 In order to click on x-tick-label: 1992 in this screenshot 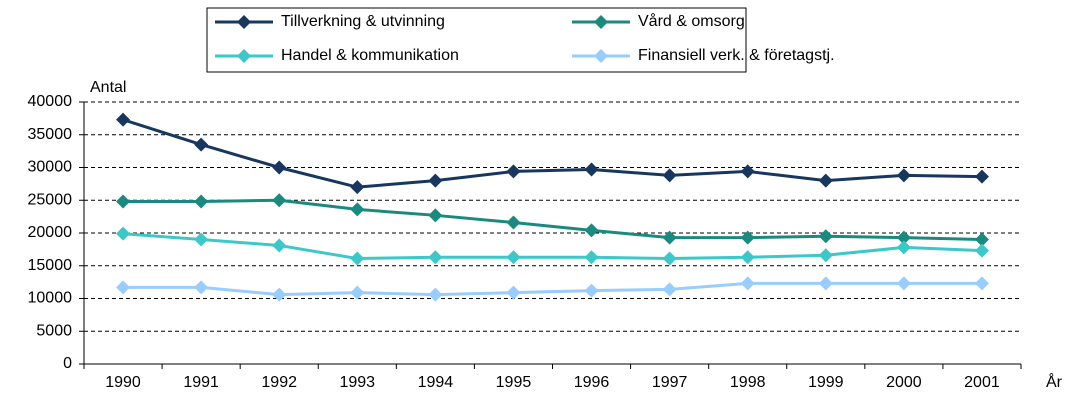, I will do `click(279, 382)`.